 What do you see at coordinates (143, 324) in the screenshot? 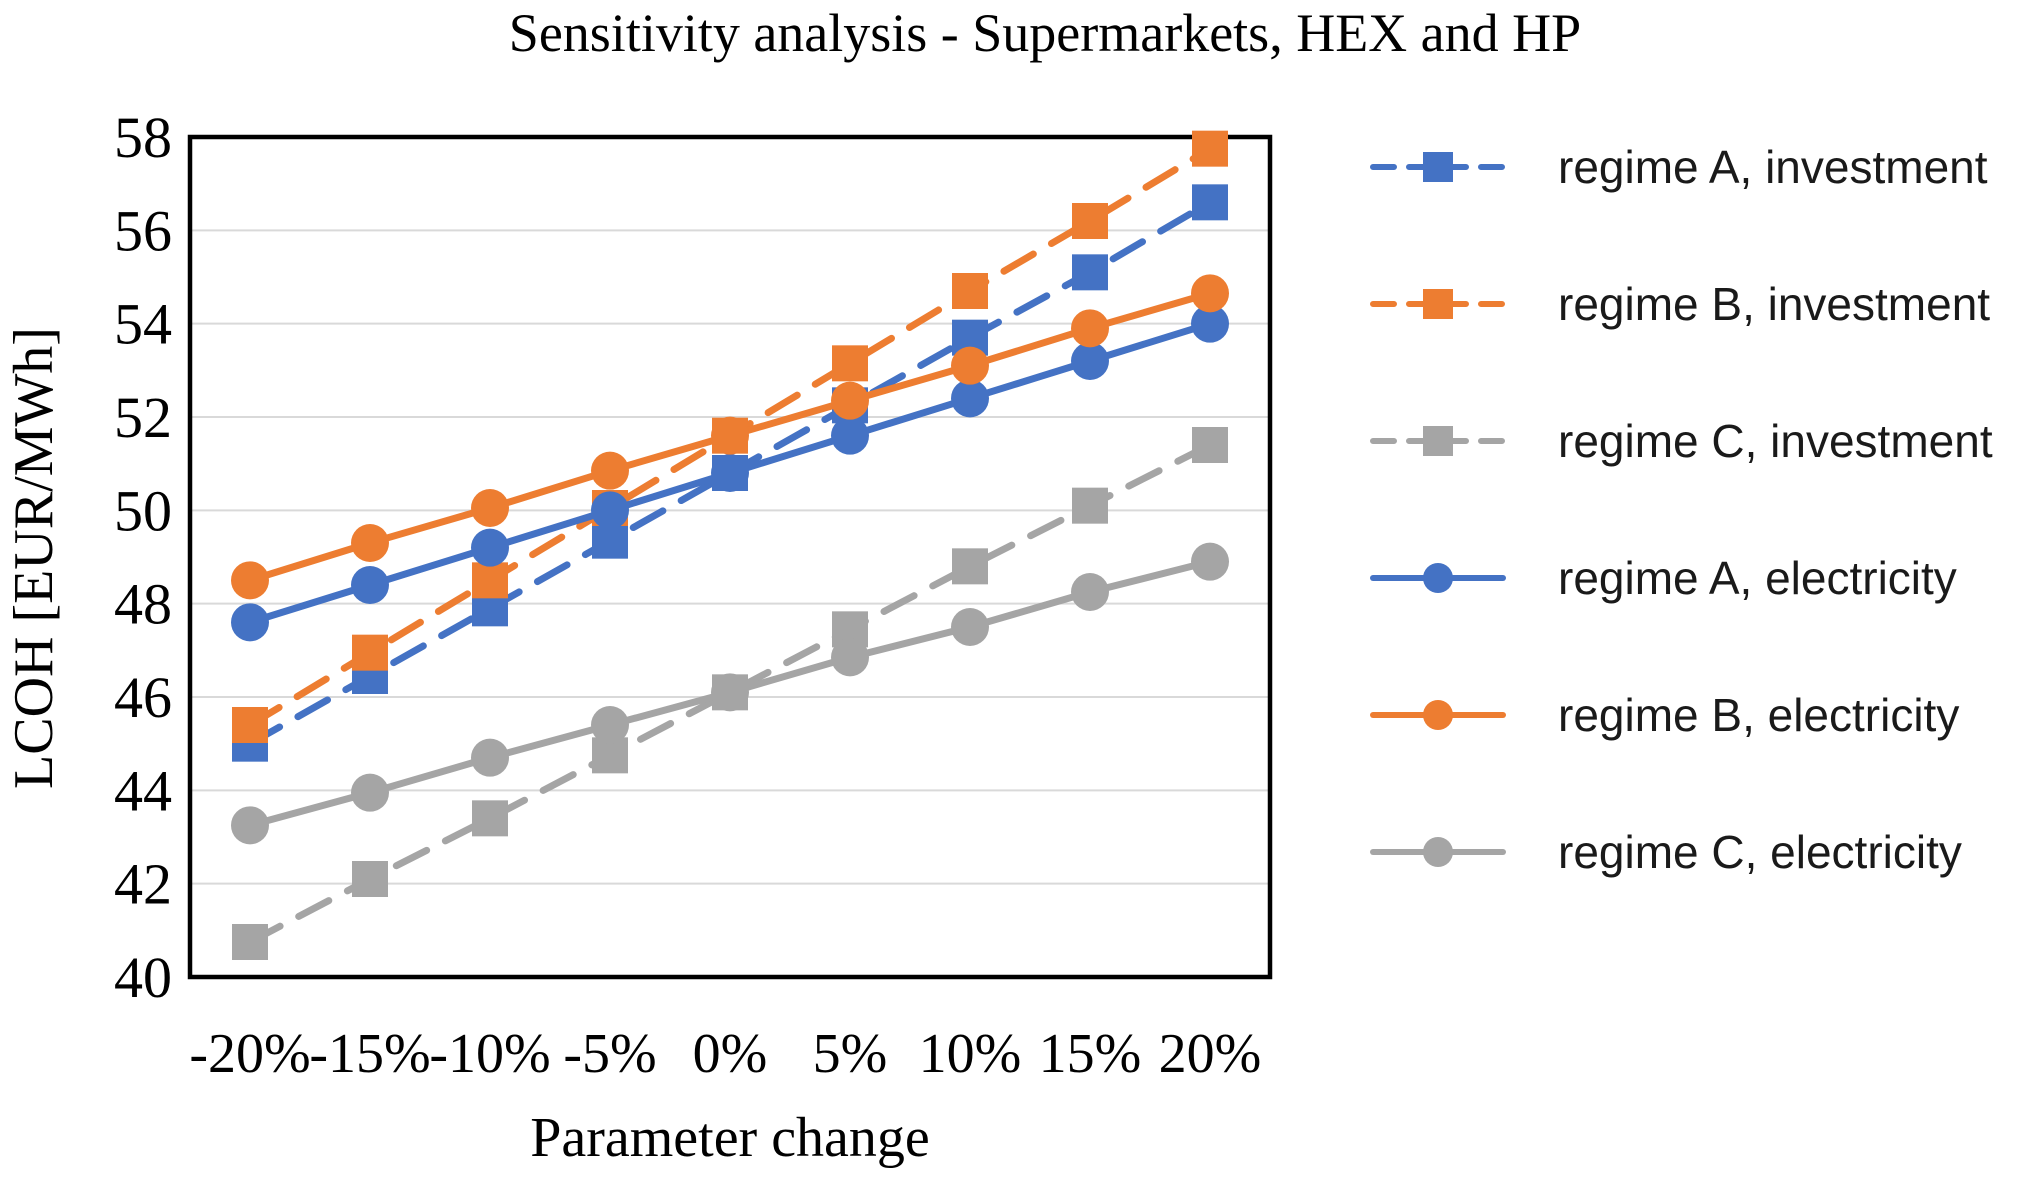
I see `y-tick-label: 54` at bounding box center [143, 324].